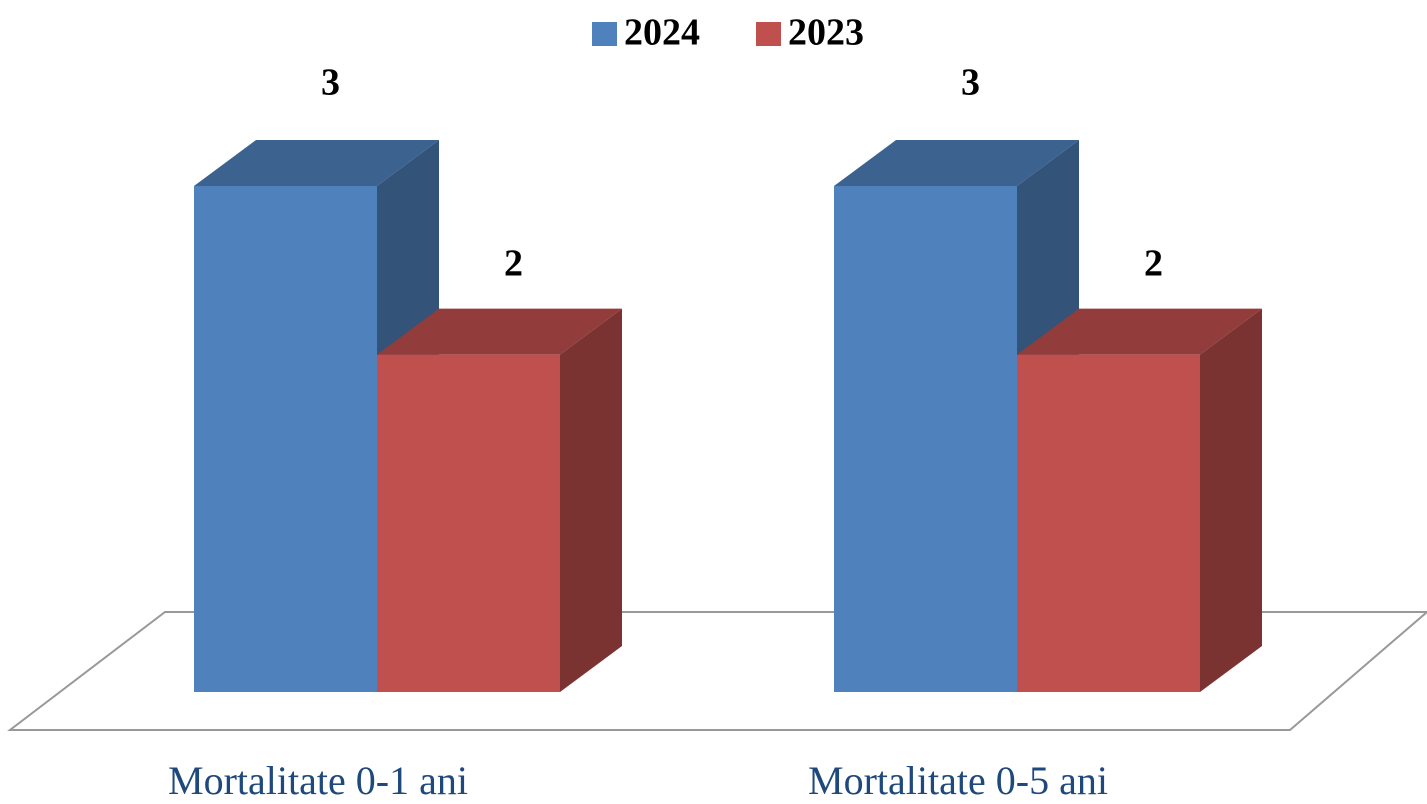  Describe the element at coordinates (662, 33) in the screenshot. I see `legend-label: 2024` at that location.